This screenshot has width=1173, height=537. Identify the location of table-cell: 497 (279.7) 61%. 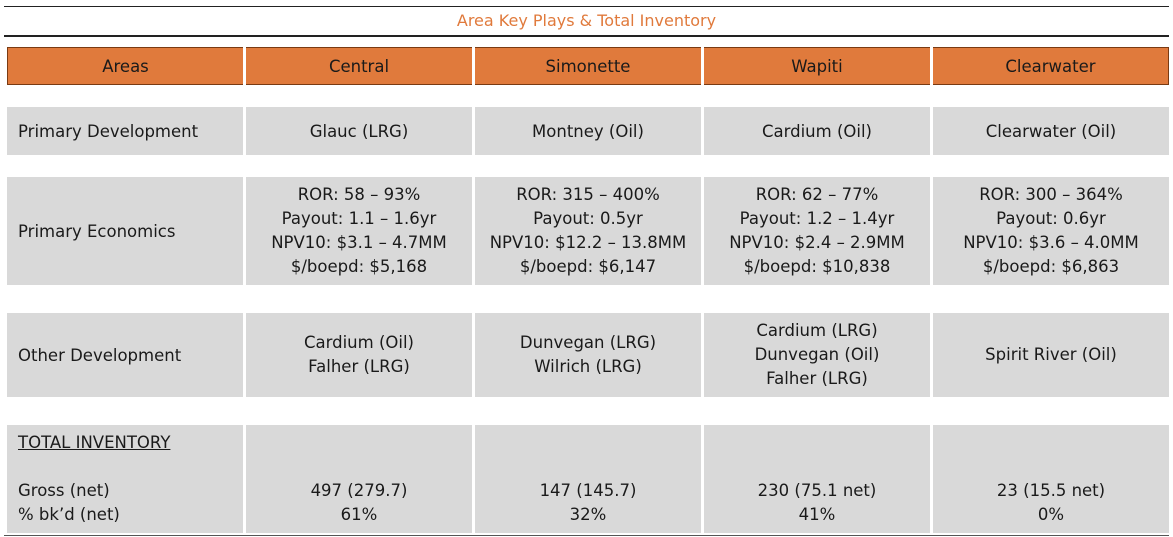
(359, 479).